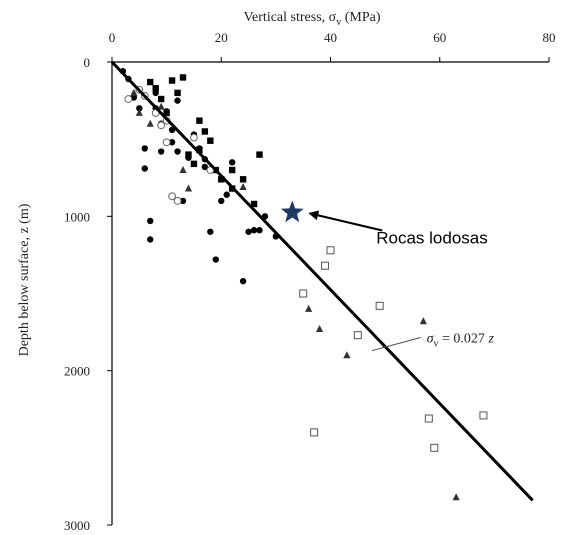 The image size is (569, 535). Describe the element at coordinates (361, 17) in the screenshot. I see `x-axis-label-unit: (MPa)` at that location.